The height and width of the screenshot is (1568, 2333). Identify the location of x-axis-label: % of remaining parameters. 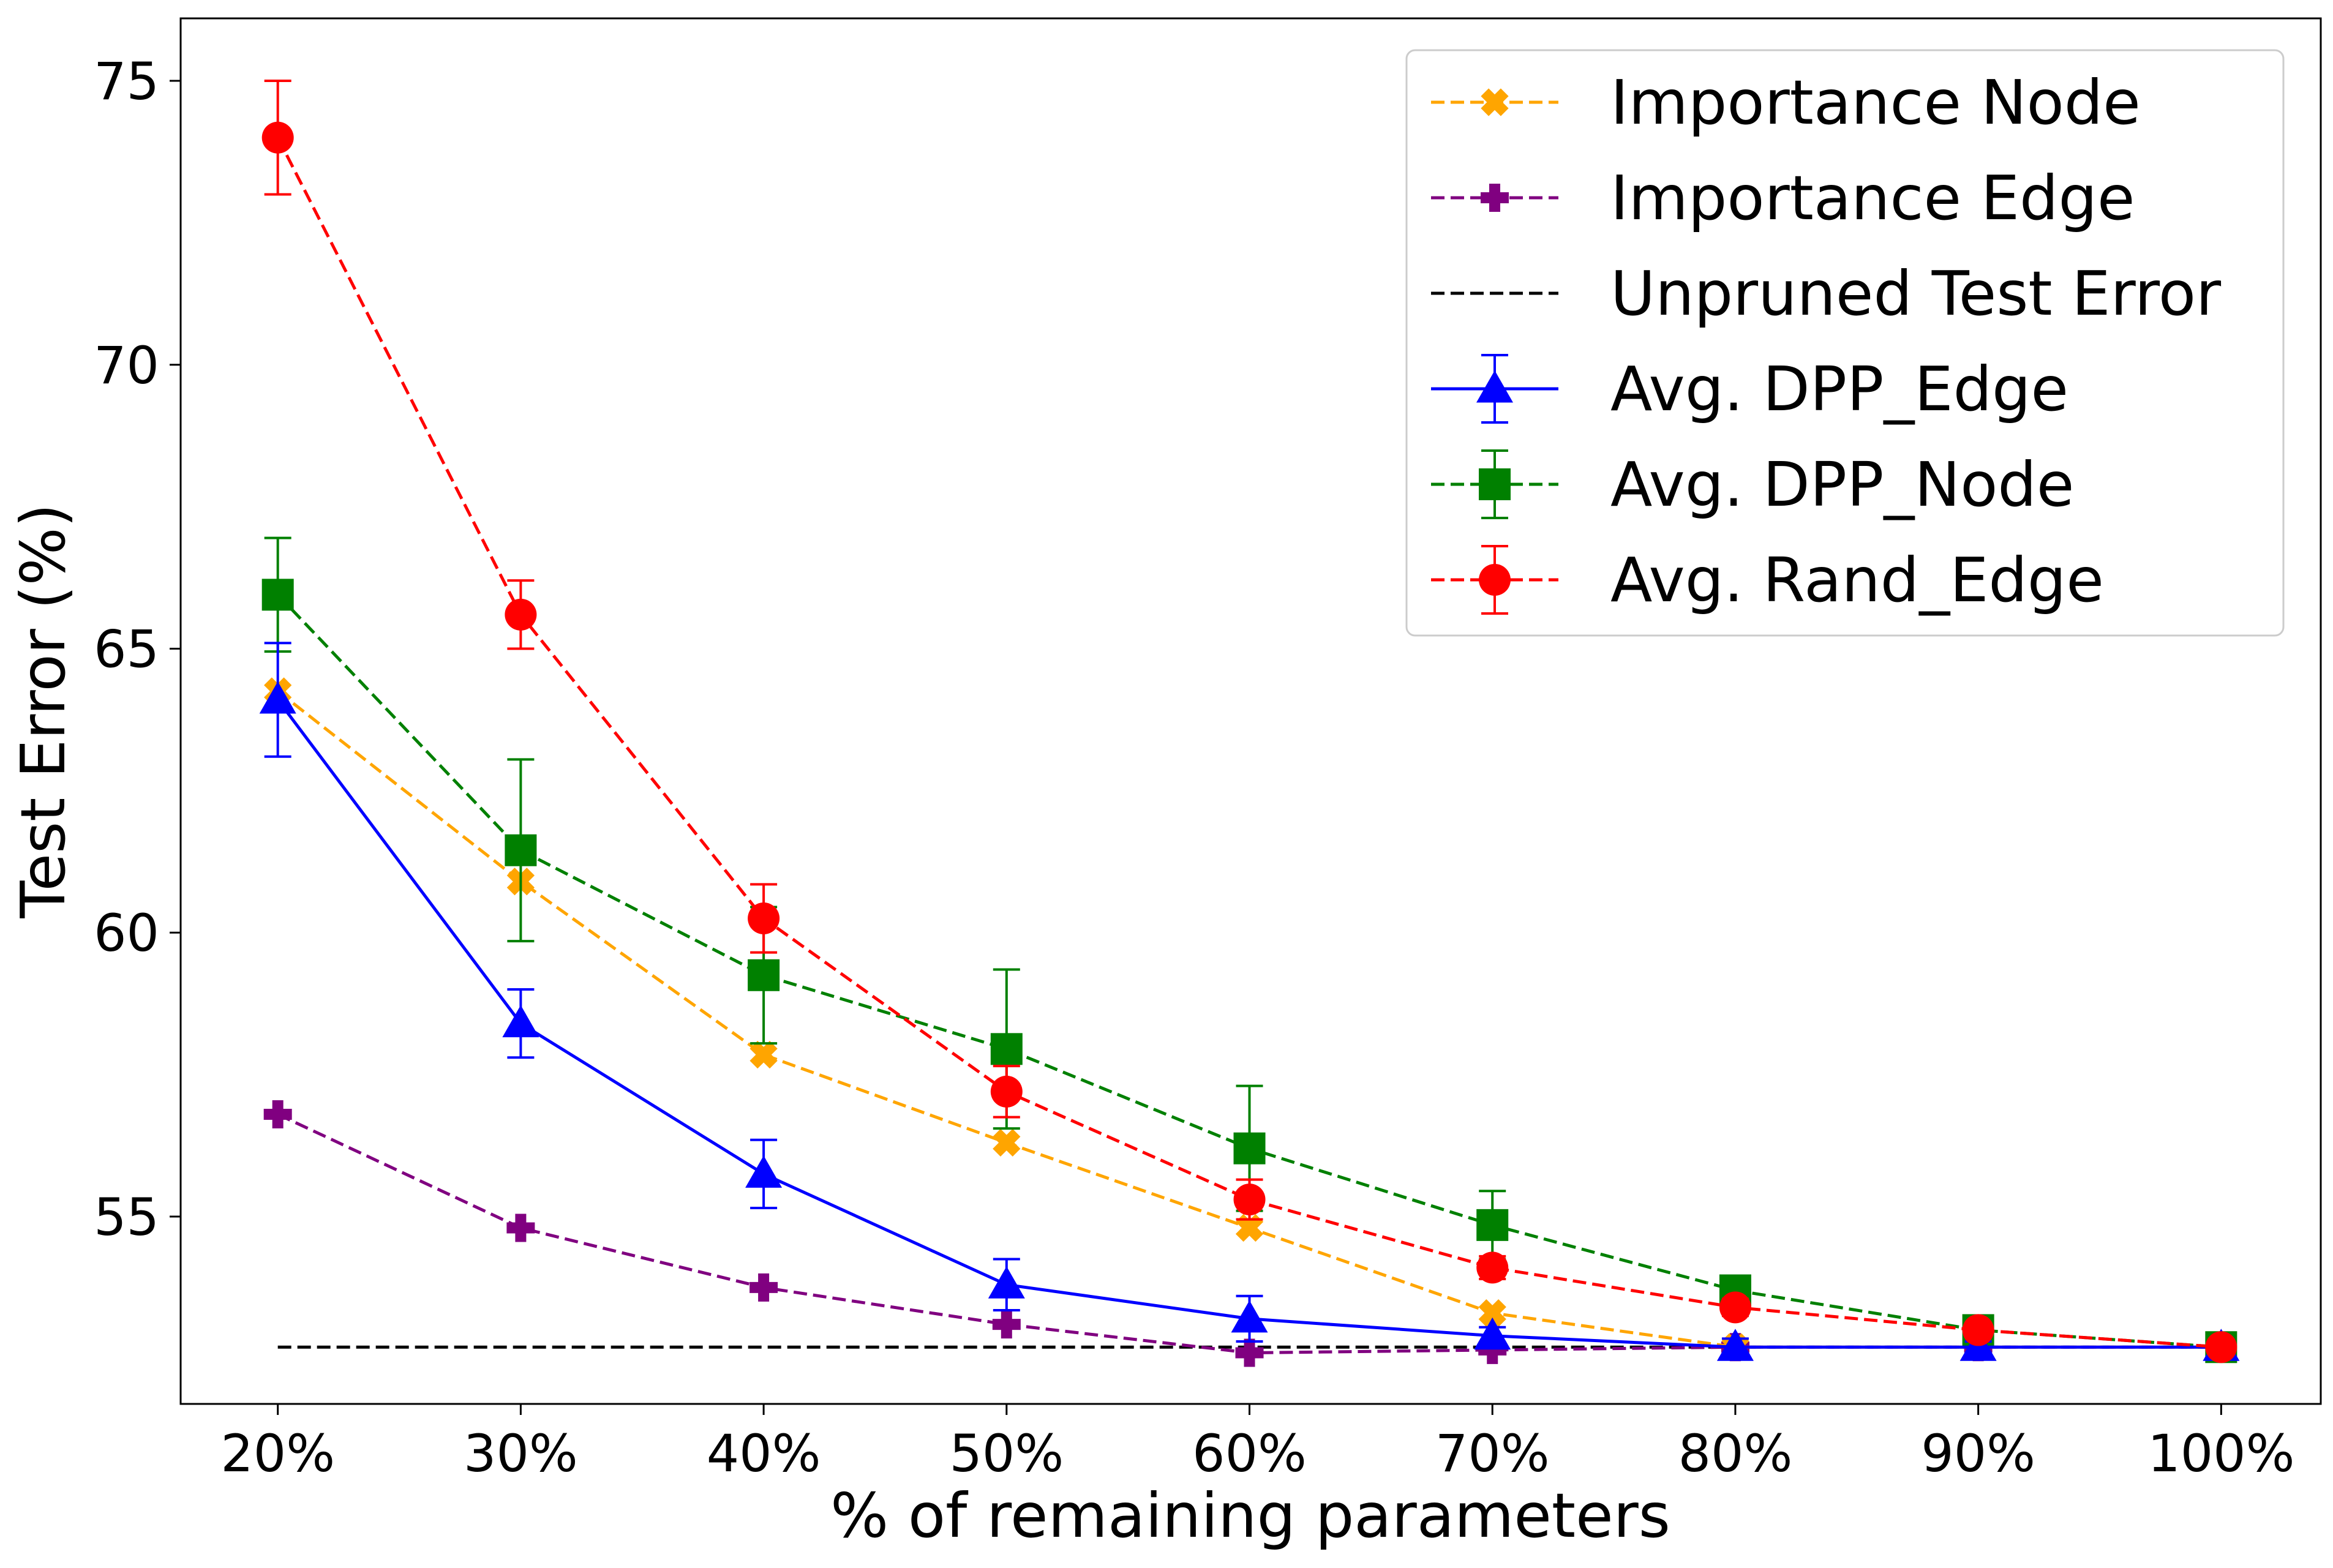
(1250, 1515).